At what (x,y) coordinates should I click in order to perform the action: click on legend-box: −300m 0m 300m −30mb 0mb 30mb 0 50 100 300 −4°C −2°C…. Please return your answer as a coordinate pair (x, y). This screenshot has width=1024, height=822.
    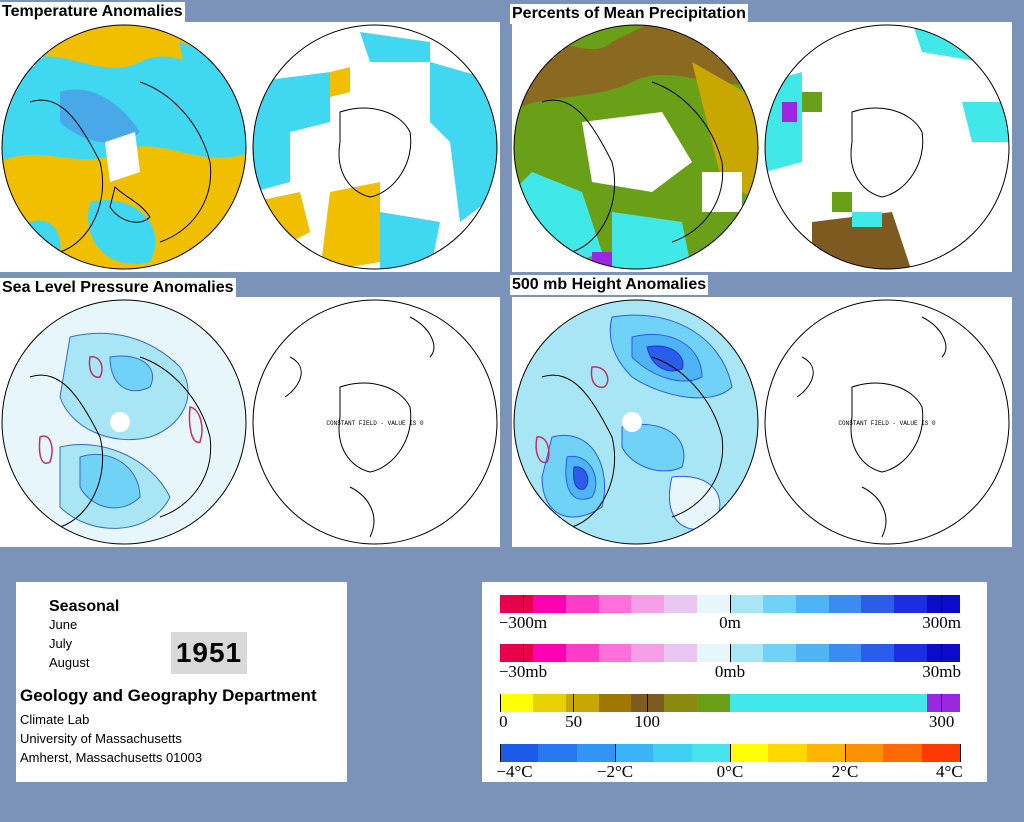
    Looking at the image, I should click on (734, 682).